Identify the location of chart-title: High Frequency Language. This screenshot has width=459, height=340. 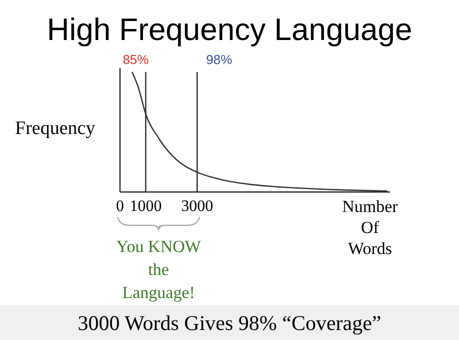
(229, 29).